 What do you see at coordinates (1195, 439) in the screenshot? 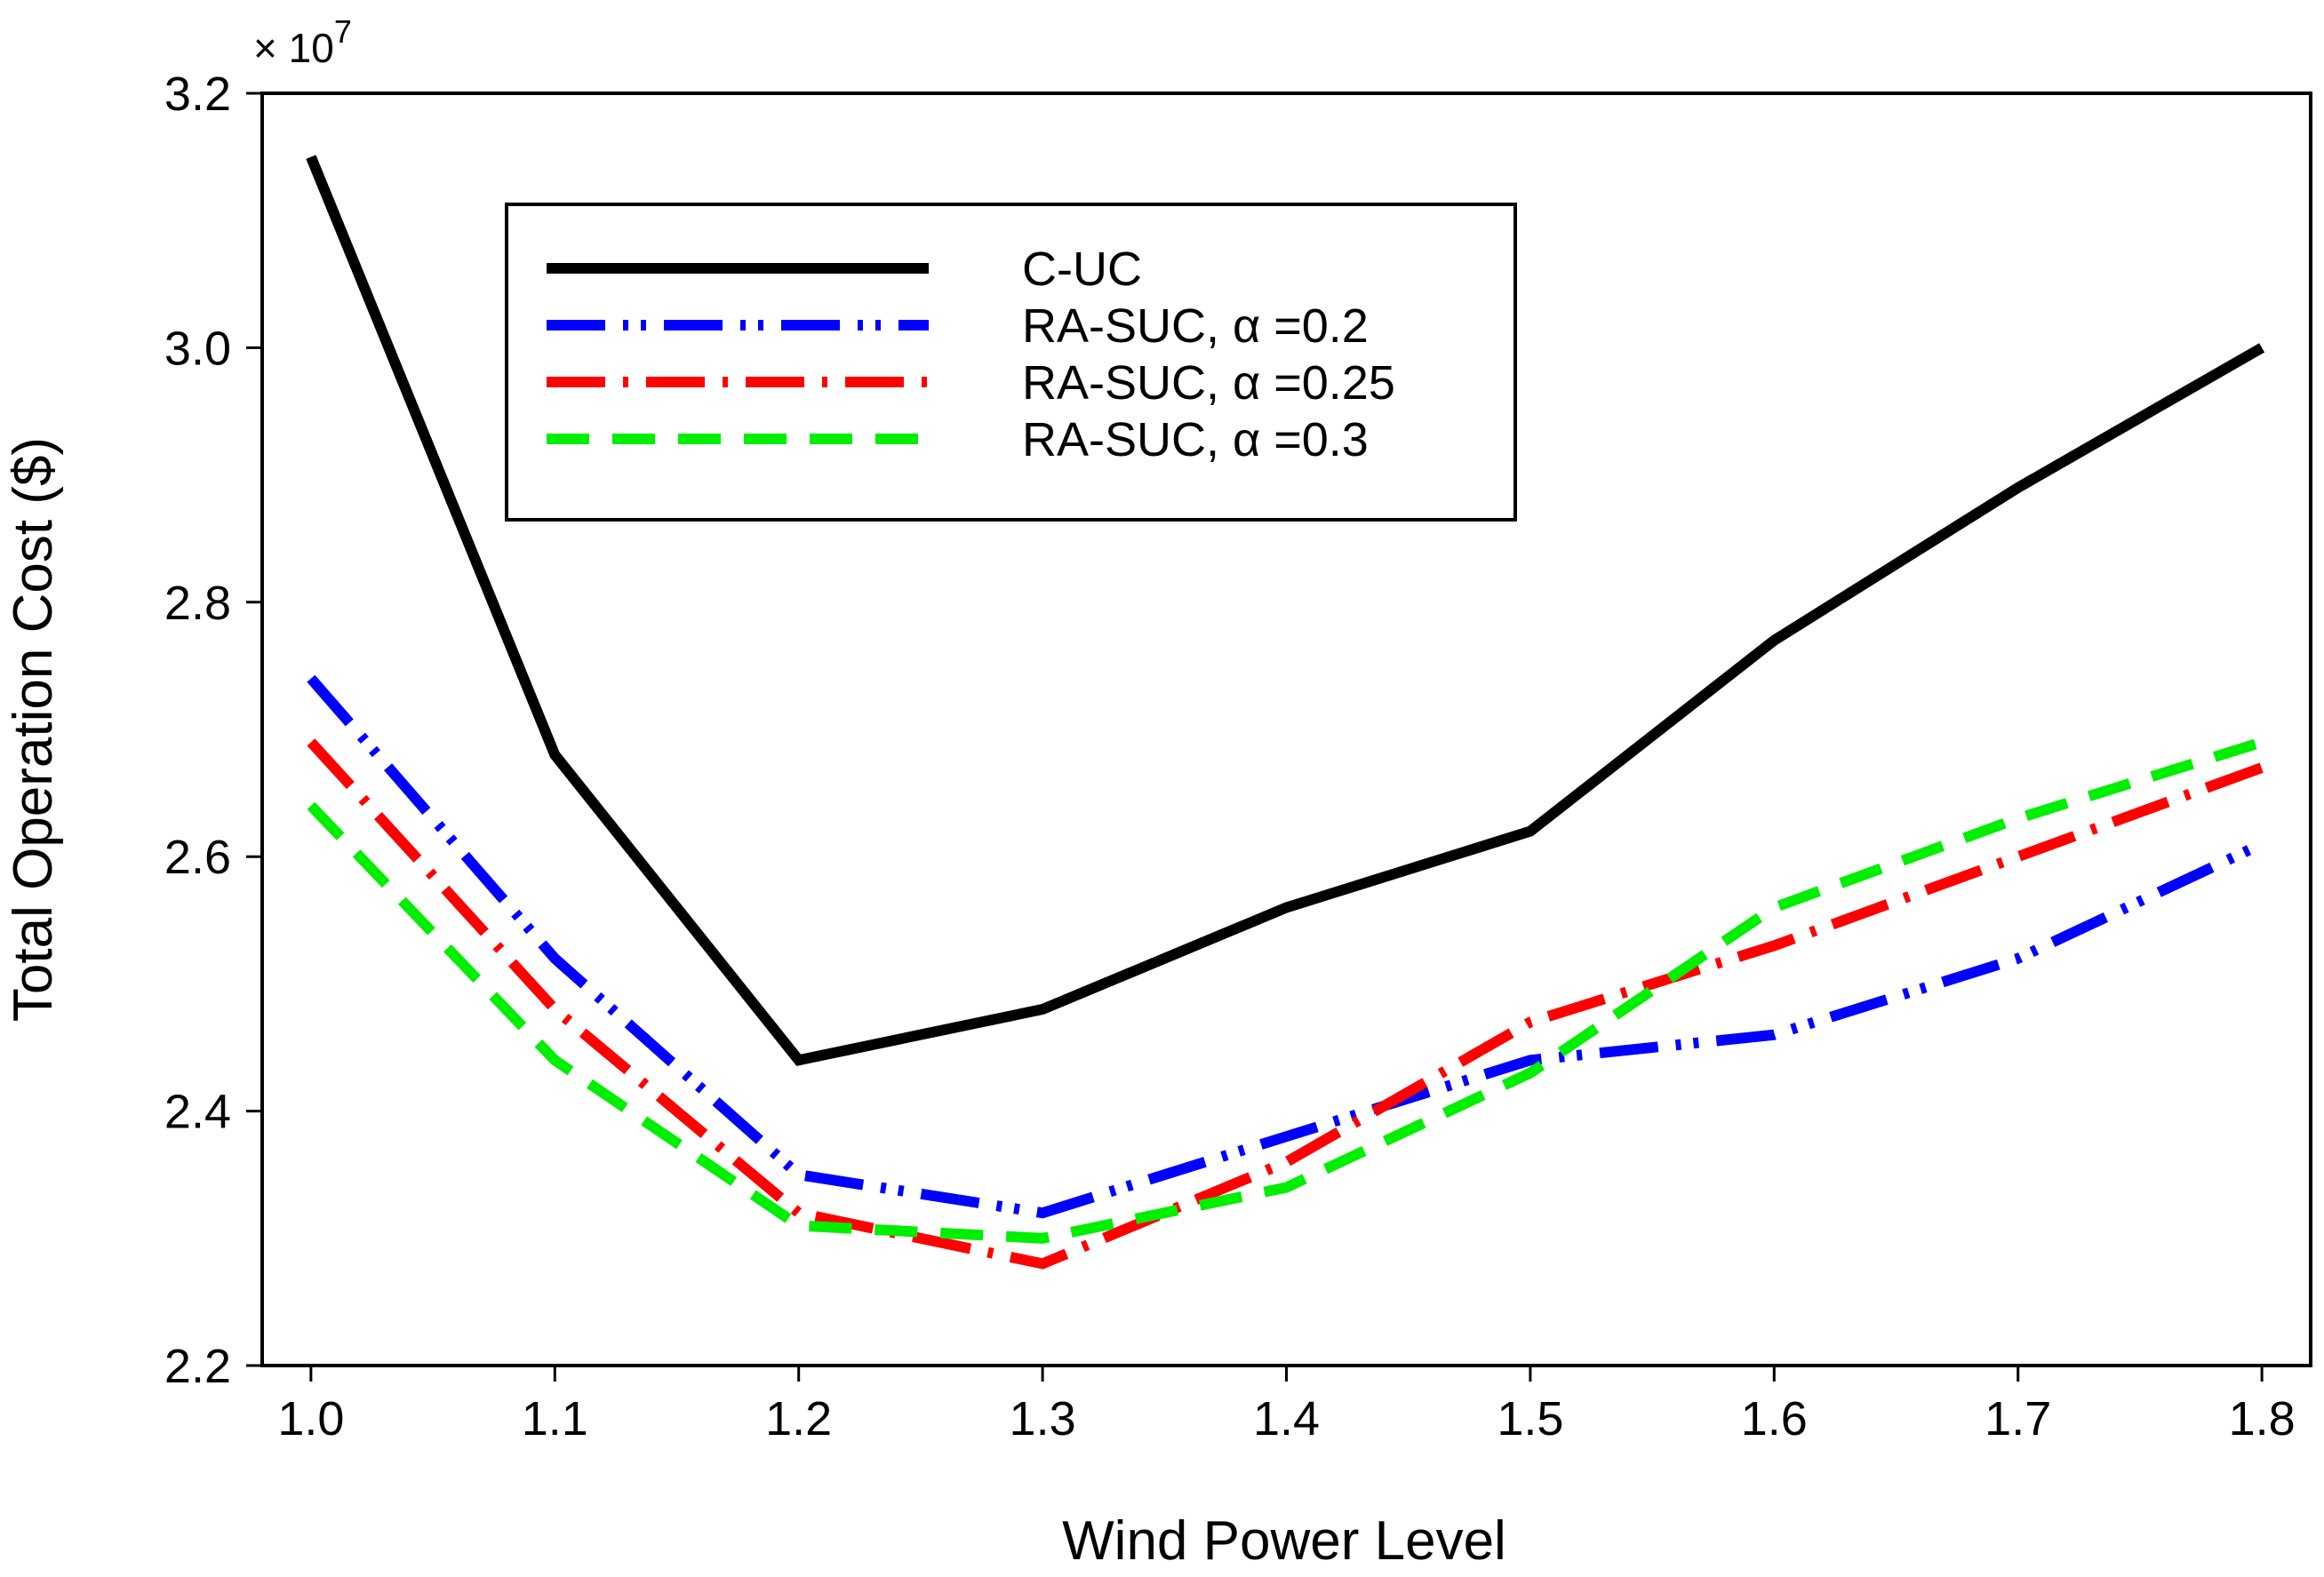
I see `legend-label-3: RA-SUC, α =0.3` at bounding box center [1195, 439].